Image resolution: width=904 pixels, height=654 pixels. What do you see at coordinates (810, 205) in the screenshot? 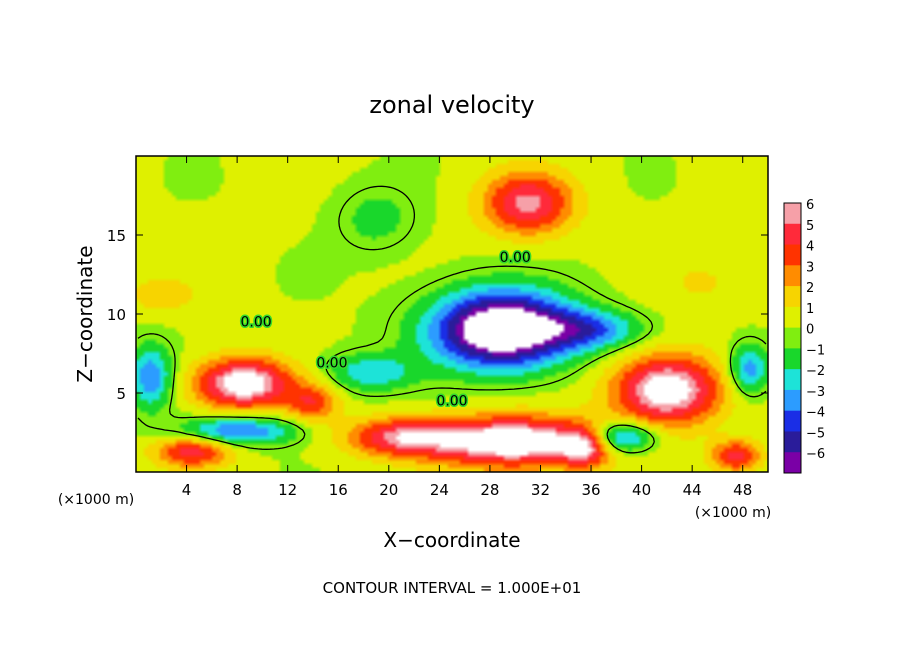
I see `colorbar-label: 6` at bounding box center [810, 205].